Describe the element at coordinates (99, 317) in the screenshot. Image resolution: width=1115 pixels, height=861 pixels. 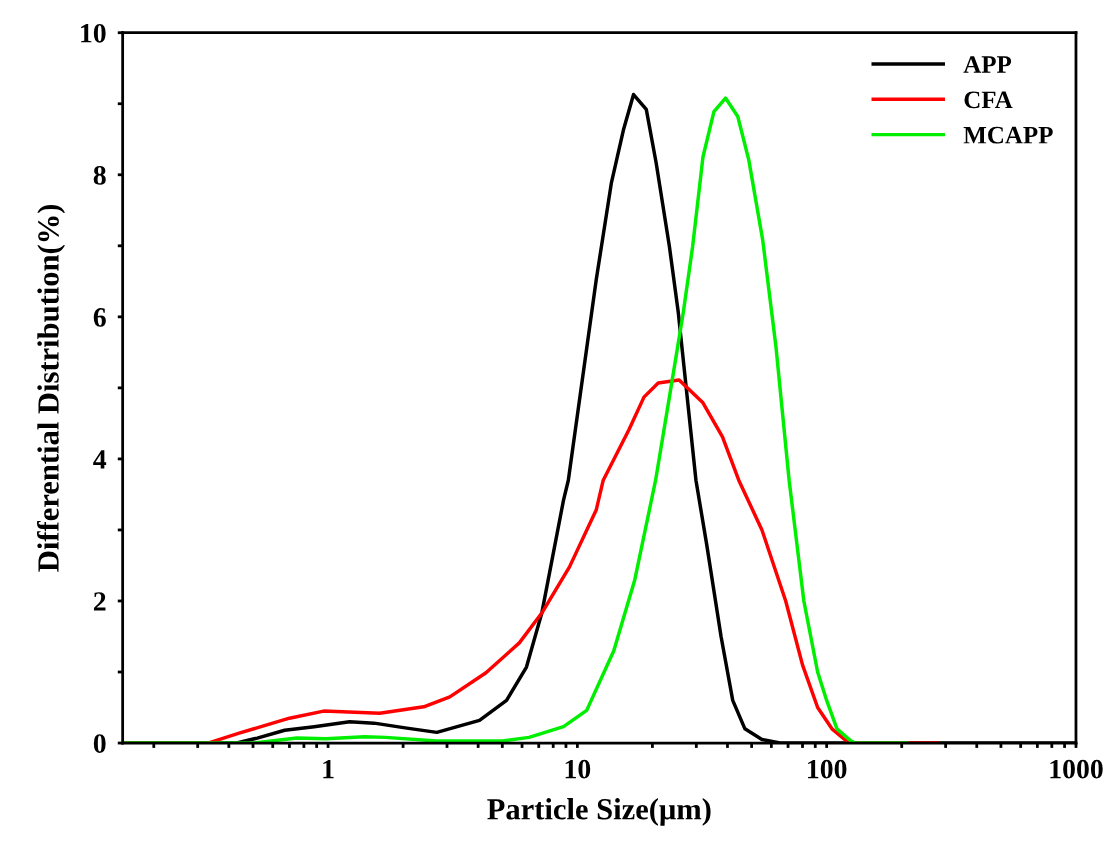
I see `y-tick-label: 6` at that location.